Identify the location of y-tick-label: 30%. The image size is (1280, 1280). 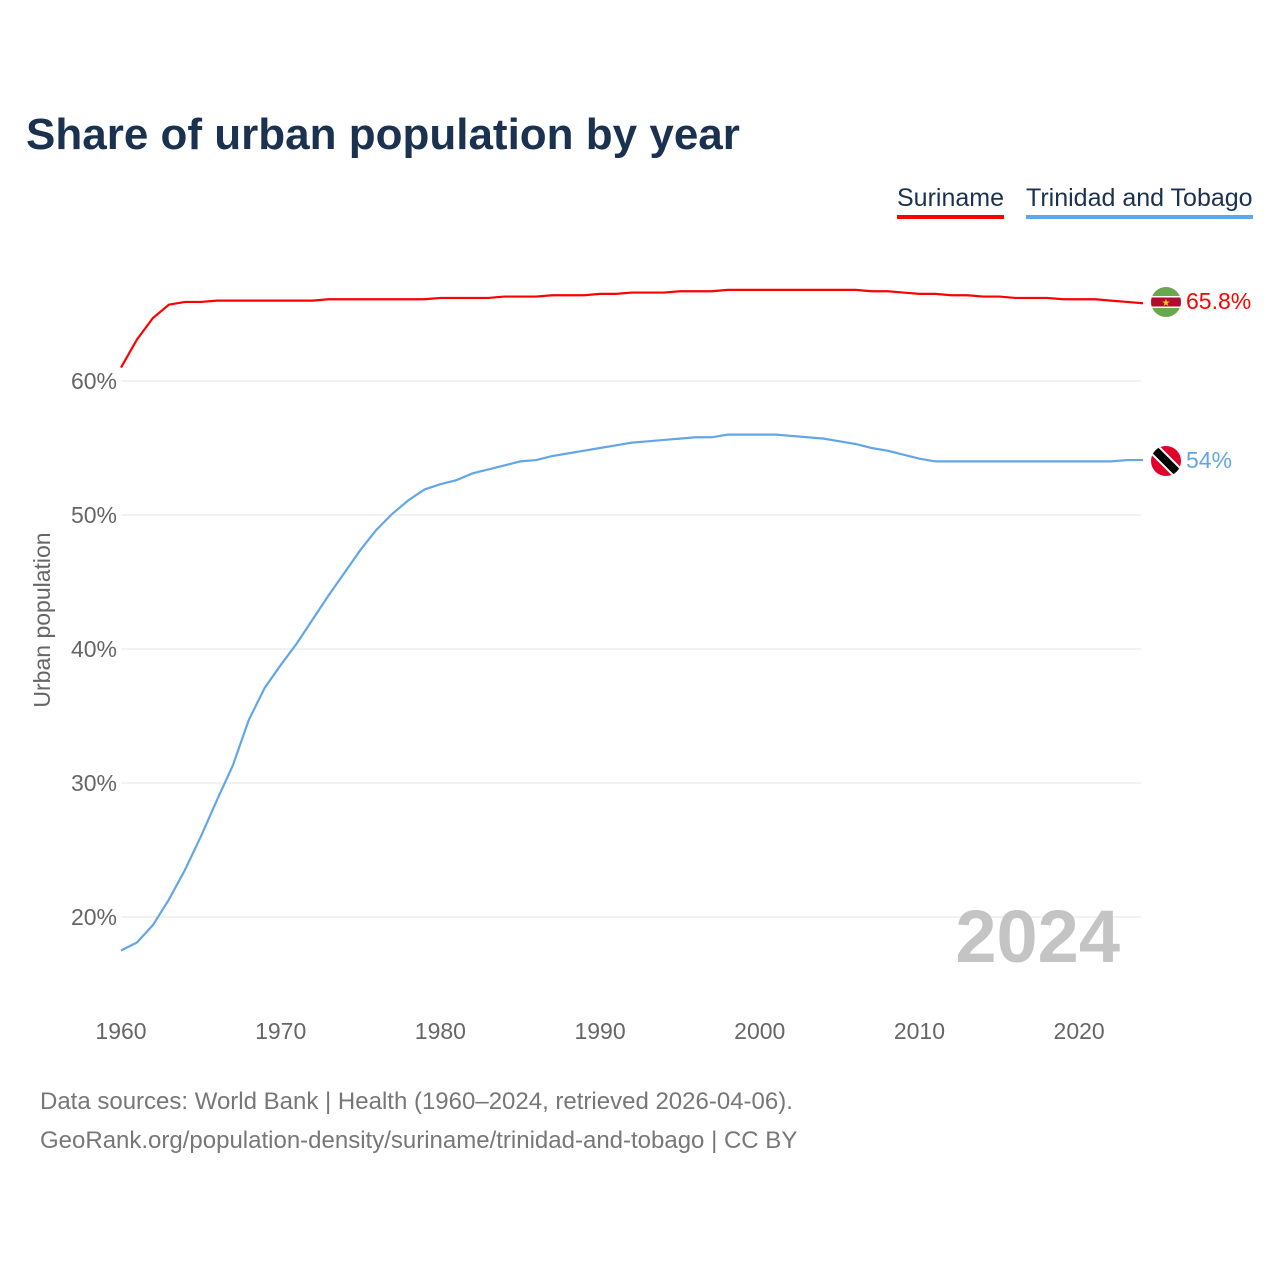
(94, 783).